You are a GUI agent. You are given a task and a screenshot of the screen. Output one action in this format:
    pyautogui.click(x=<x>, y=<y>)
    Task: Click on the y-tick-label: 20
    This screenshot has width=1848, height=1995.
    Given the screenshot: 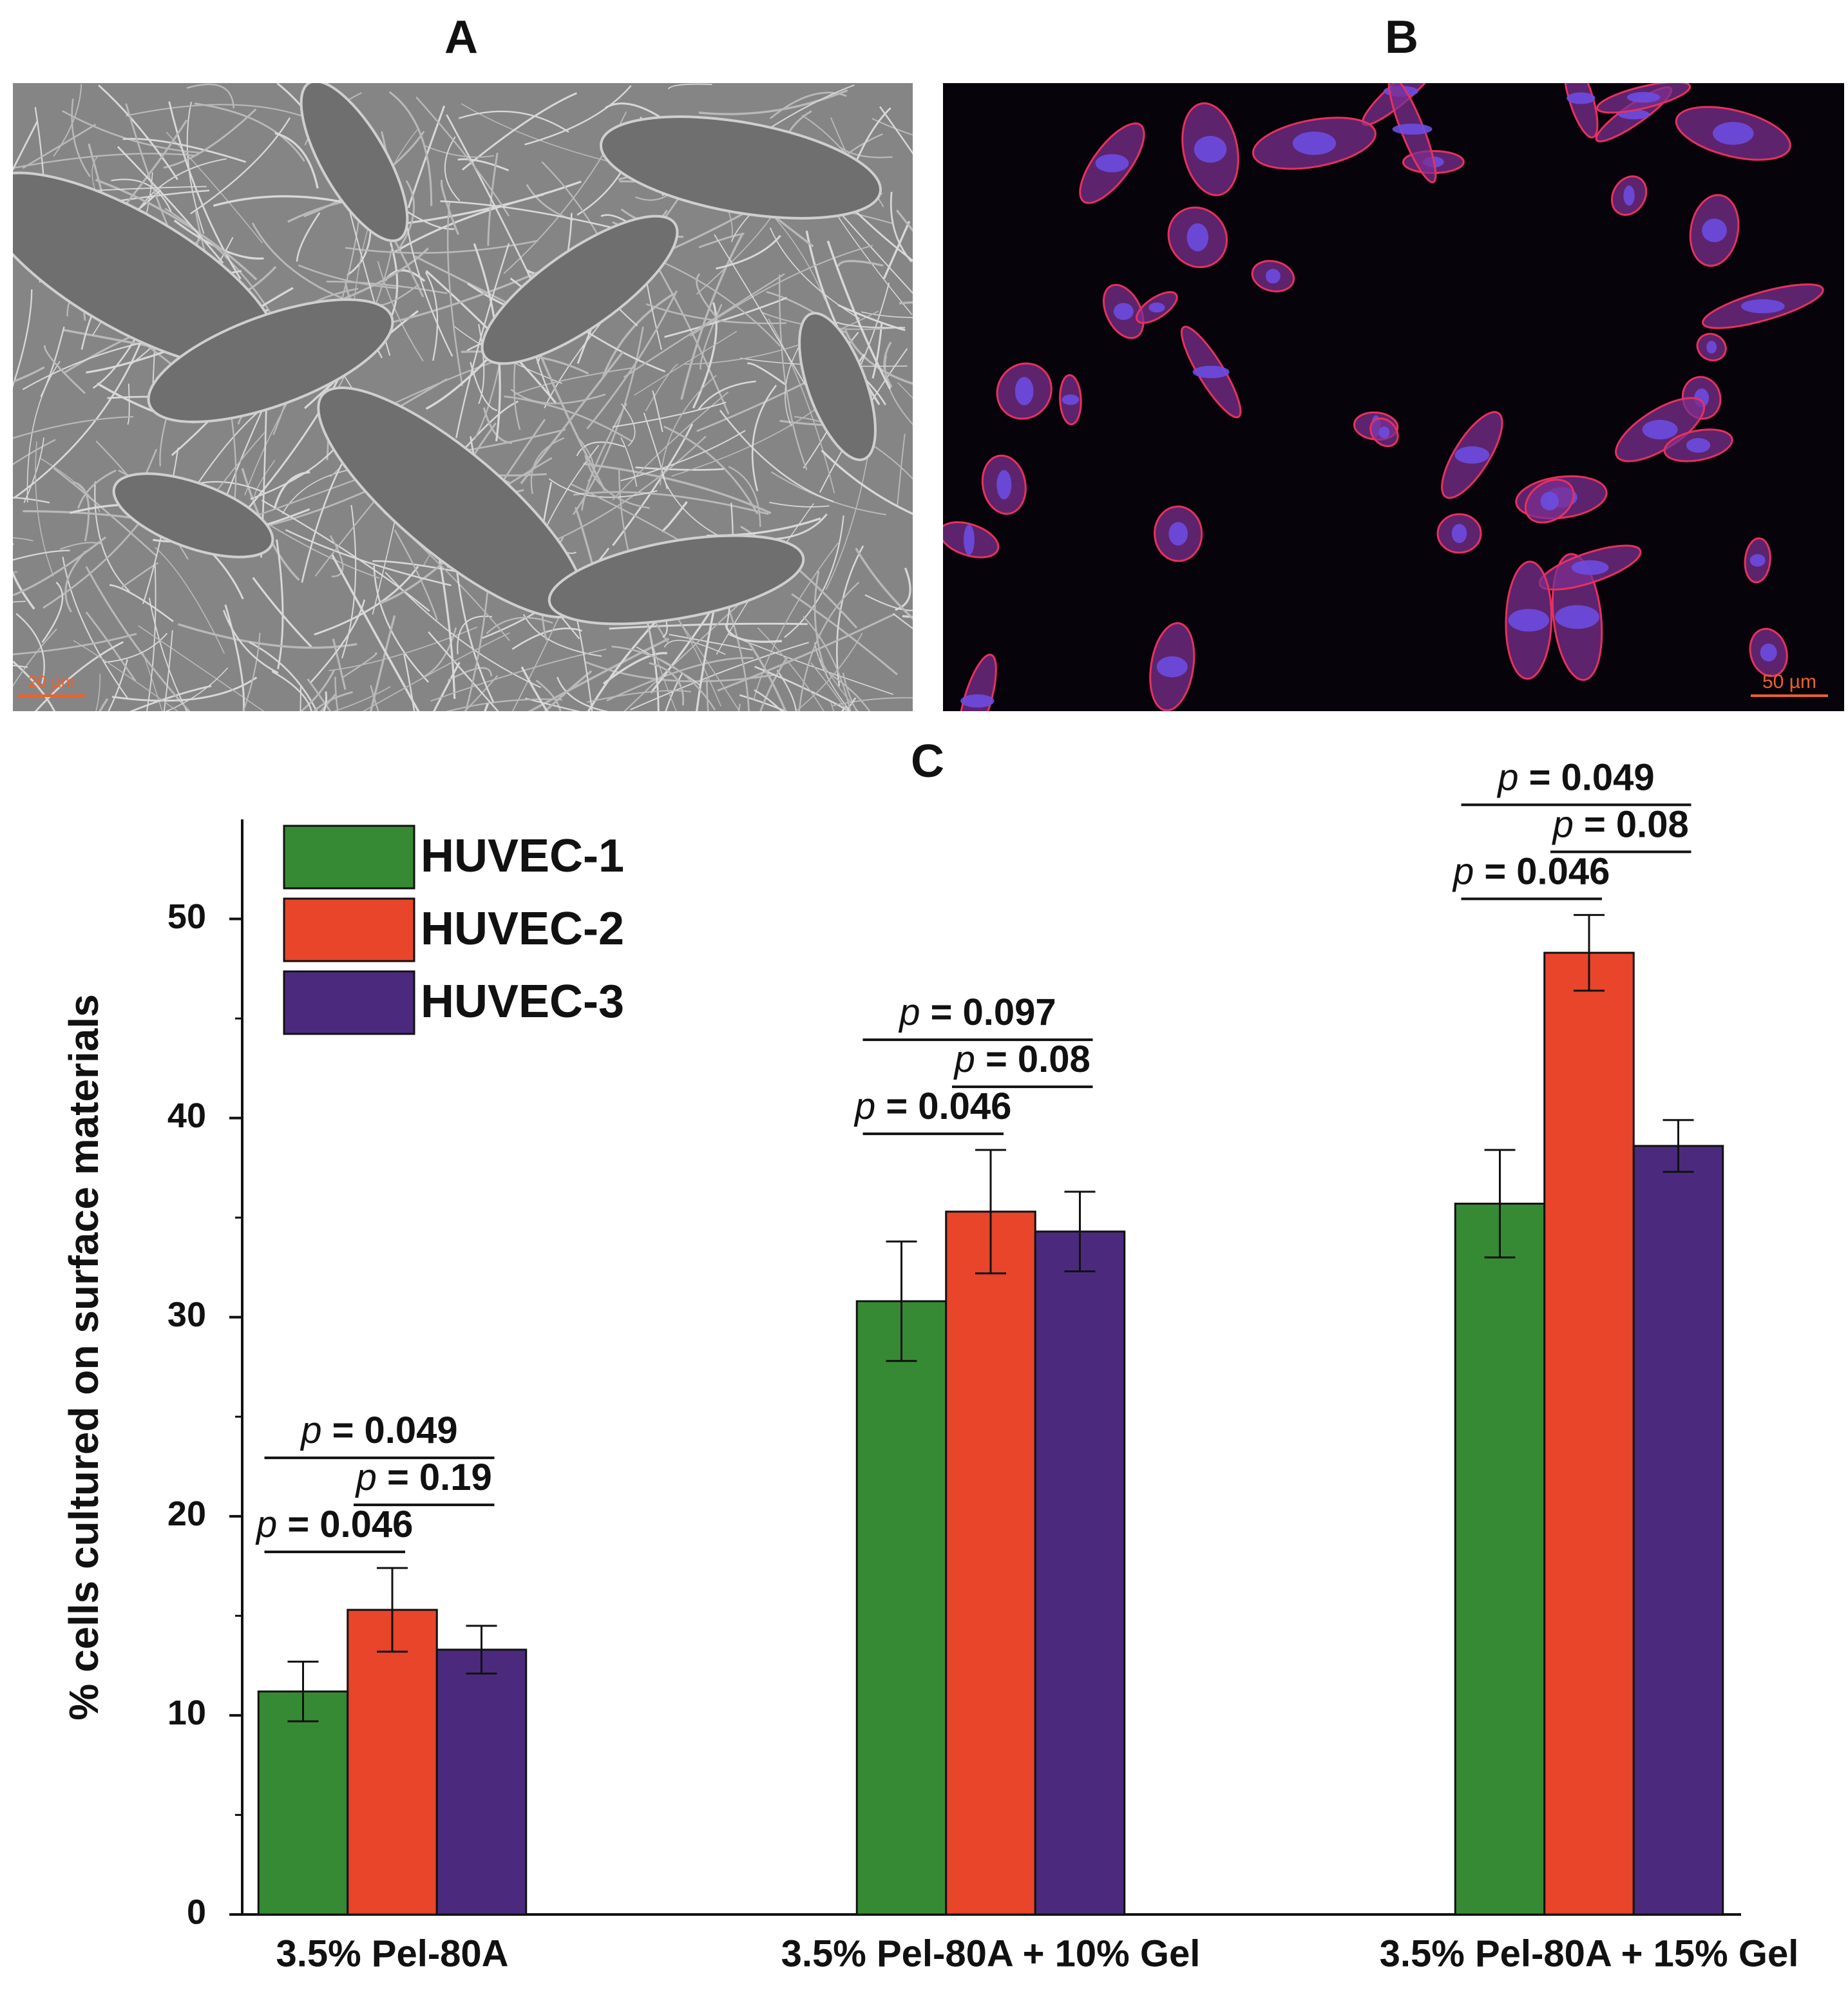 What is the action you would take?
    pyautogui.click(x=187, y=1513)
    